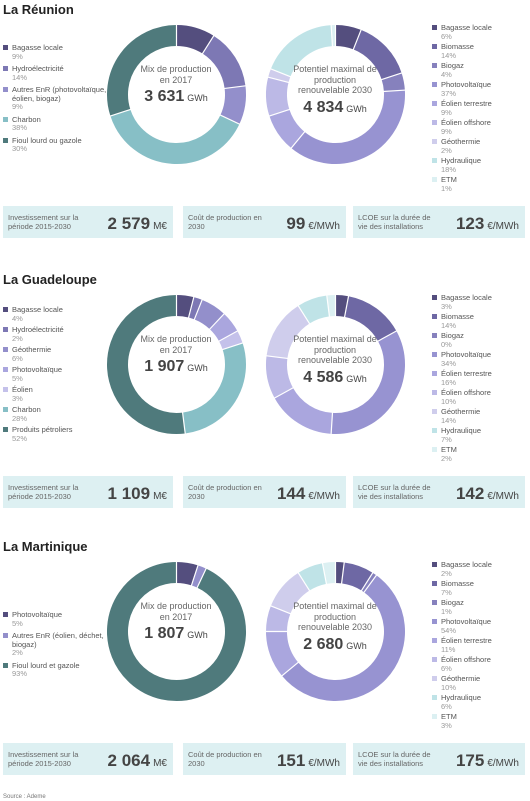 The height and width of the screenshot is (801, 530). Describe the element at coordinates (20, 438) in the screenshot. I see `mix-legend-percent: 52%` at that location.